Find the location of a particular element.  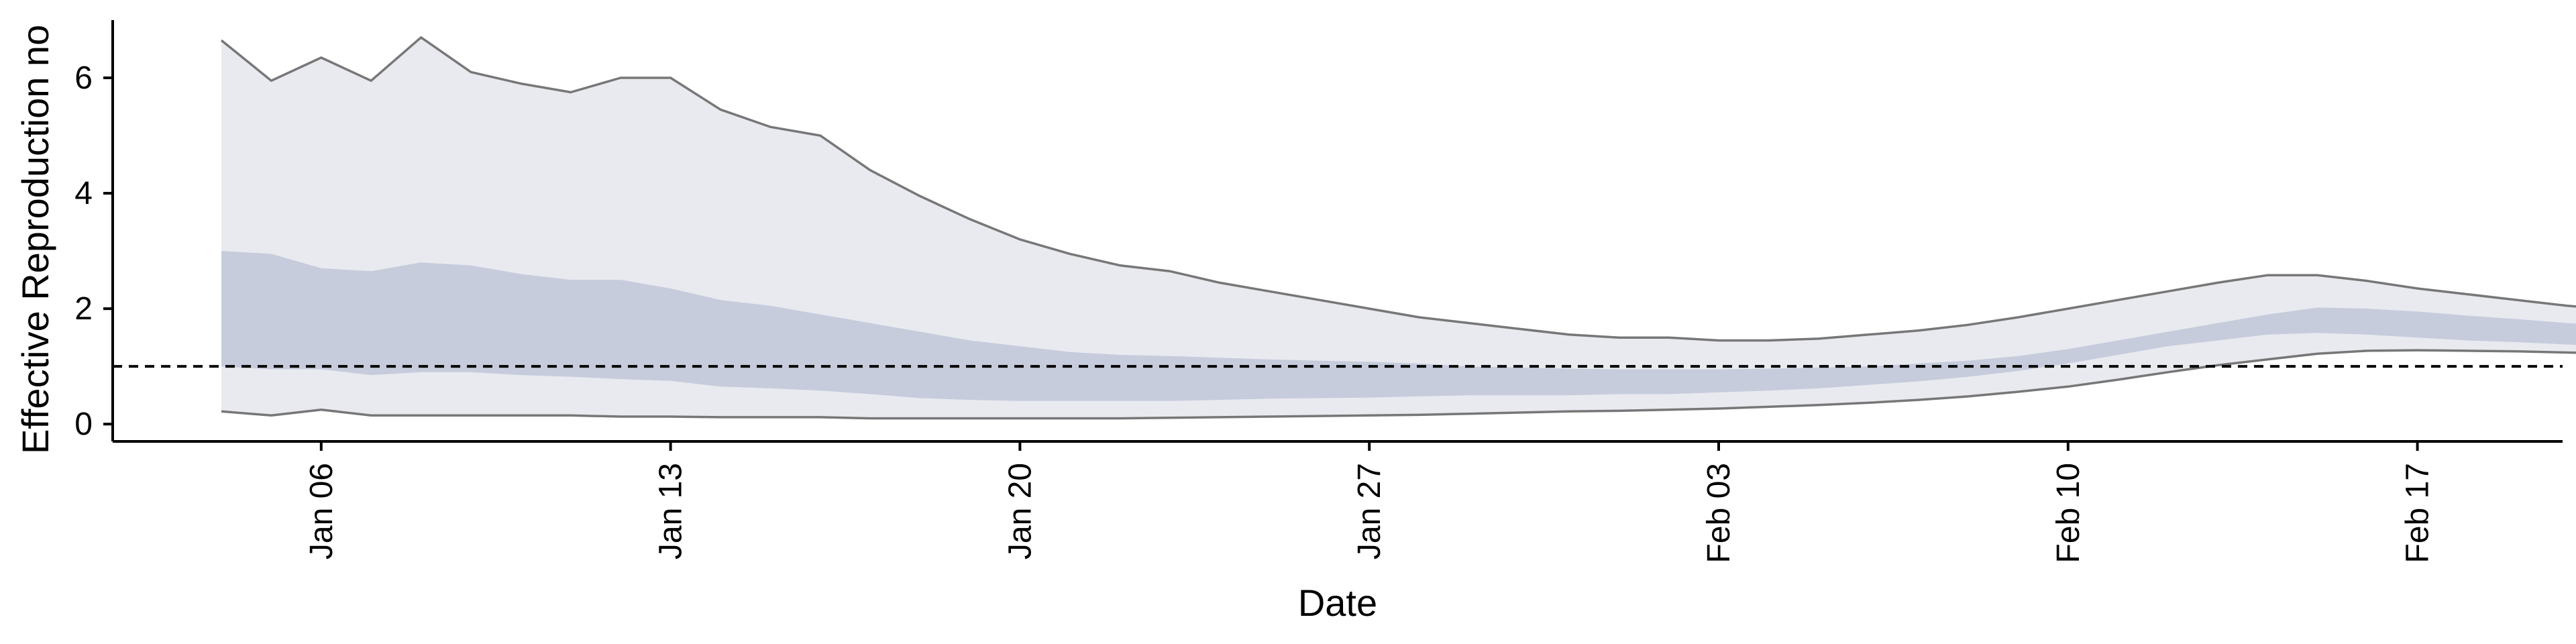

x-tick-label: Jan 06 is located at coordinates (321, 511).